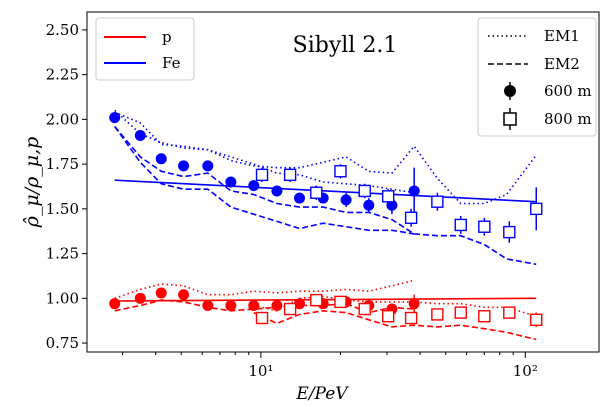 The height and width of the screenshot is (407, 611). Describe the element at coordinates (395, 325) in the screenshot. I see `series-line-p-dashed` at that location.